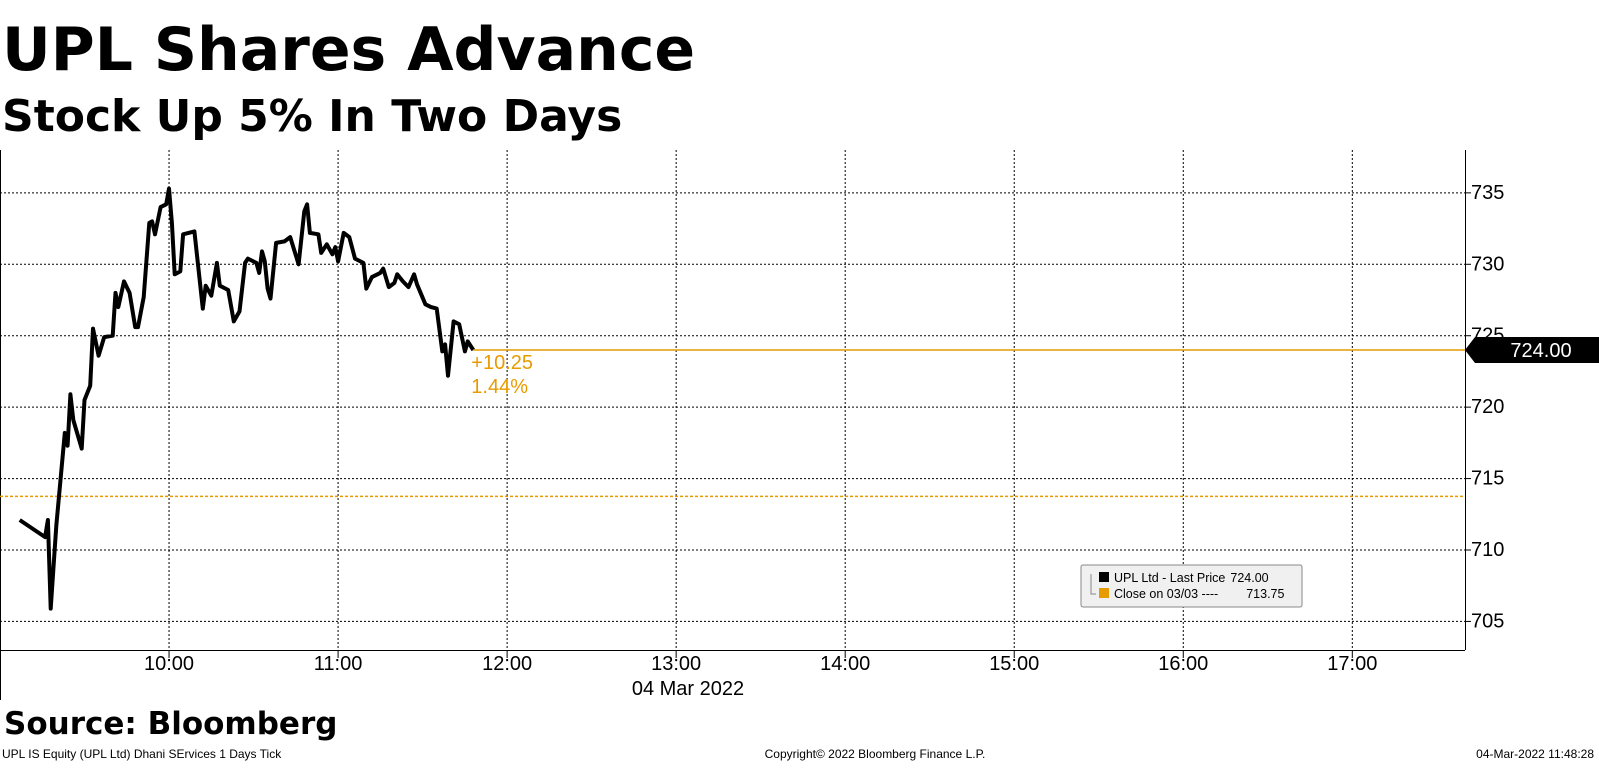 The height and width of the screenshot is (777, 1599). I want to click on legend-entry: Close on 03/03 ---- 713.75, so click(1199, 594).